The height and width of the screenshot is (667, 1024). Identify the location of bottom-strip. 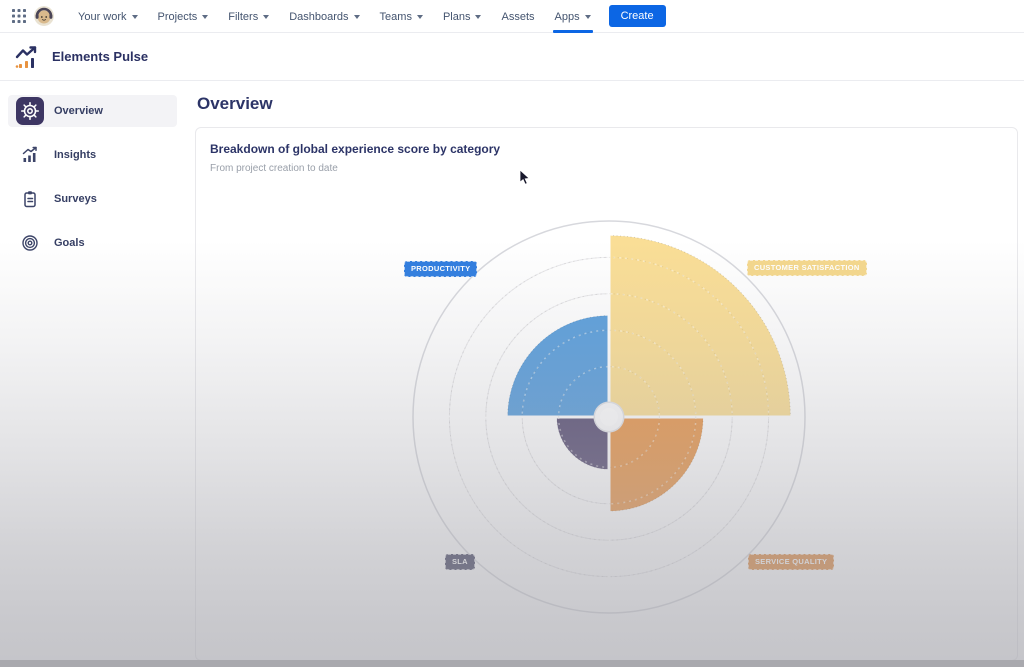
(512, 663).